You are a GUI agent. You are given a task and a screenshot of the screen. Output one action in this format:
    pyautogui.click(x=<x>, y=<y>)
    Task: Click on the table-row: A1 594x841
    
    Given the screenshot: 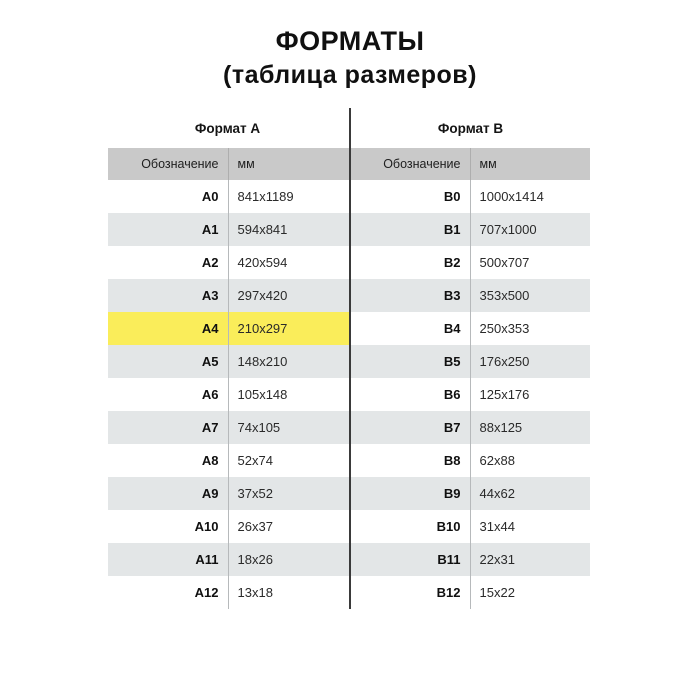 What is the action you would take?
    pyautogui.click(x=229, y=229)
    